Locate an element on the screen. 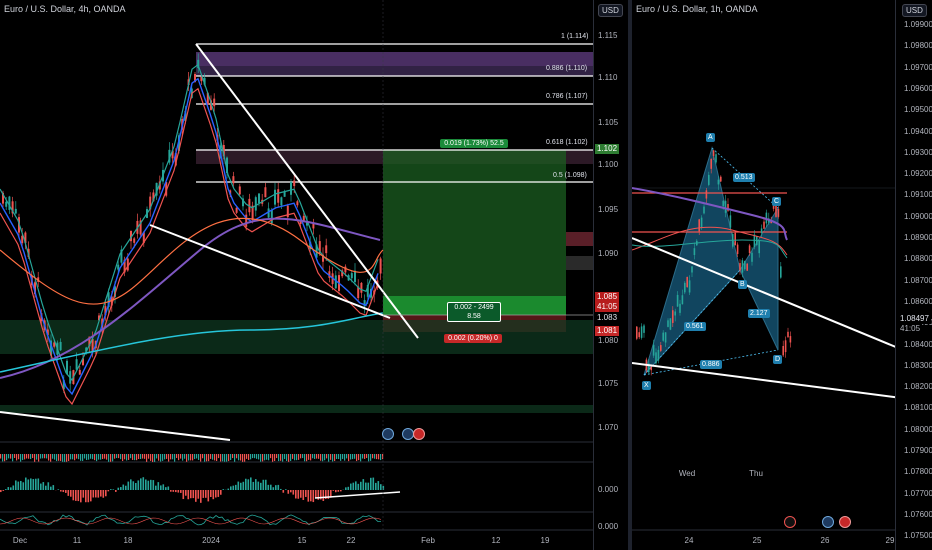 The image size is (932, 550). time-axis-tick: Dec is located at coordinates (20, 540).